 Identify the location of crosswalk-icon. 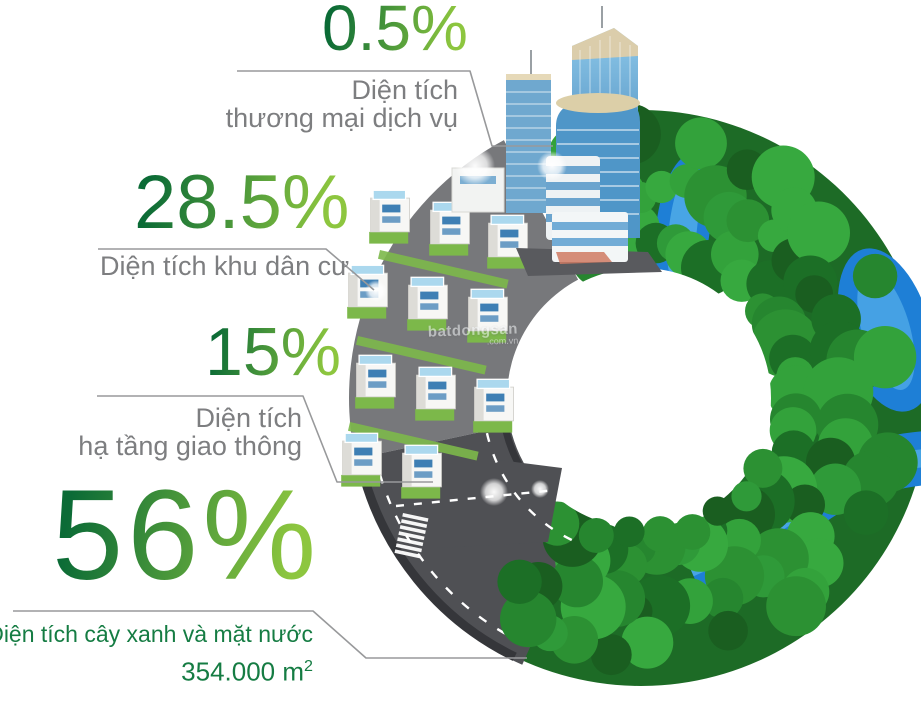
(411, 536).